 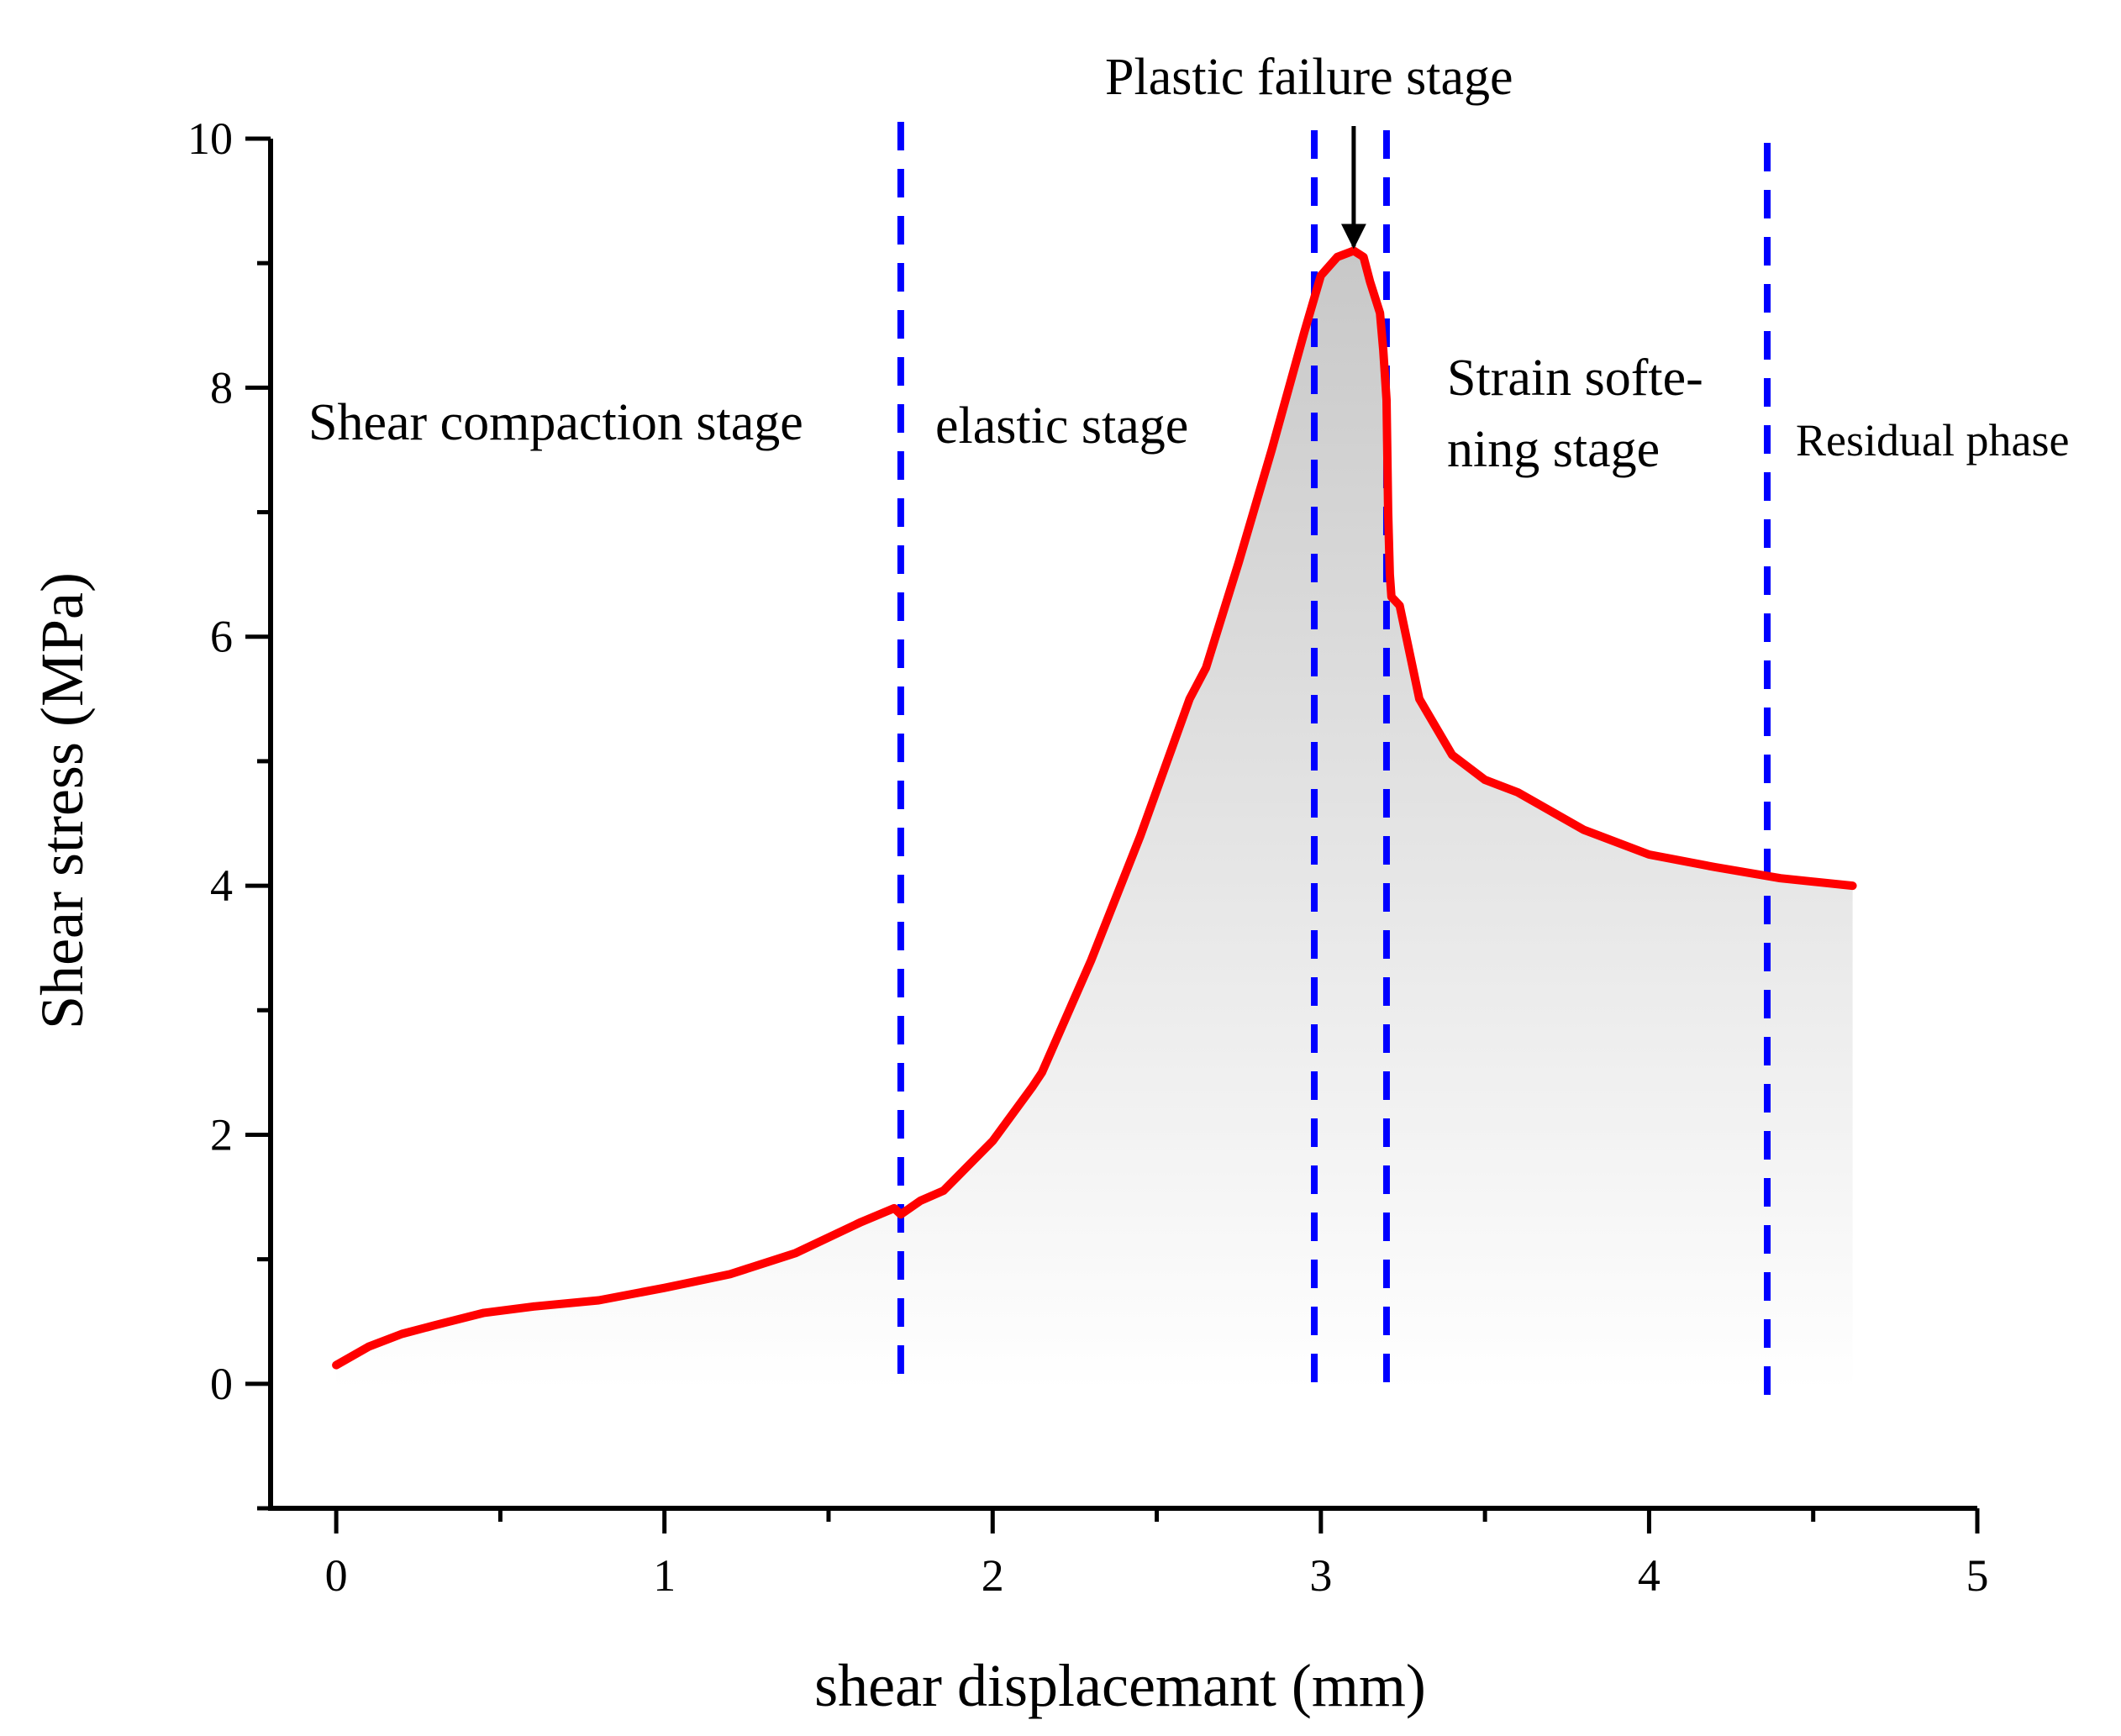 What do you see at coordinates (221, 886) in the screenshot?
I see `y-tick-label: 4` at bounding box center [221, 886].